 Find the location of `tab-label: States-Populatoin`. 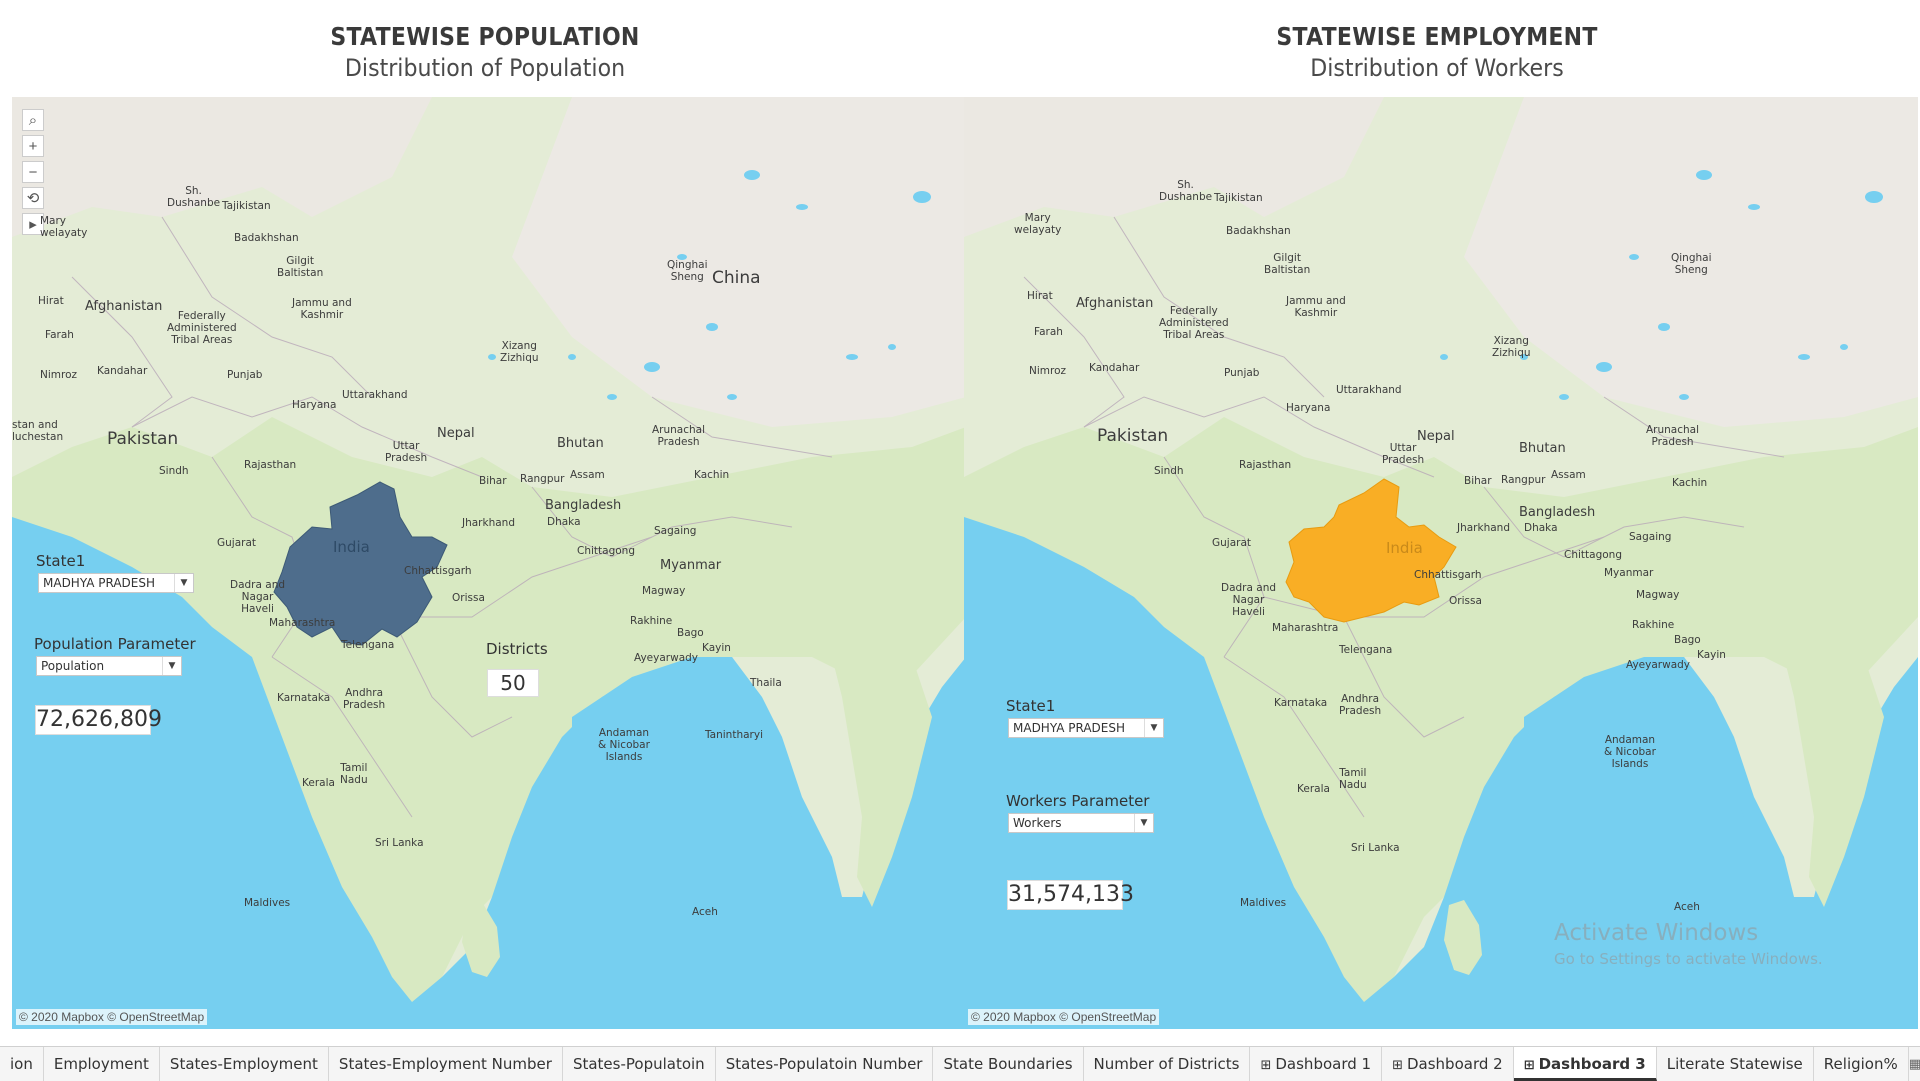

tab-label: States-Populatoin is located at coordinates (638, 1064).